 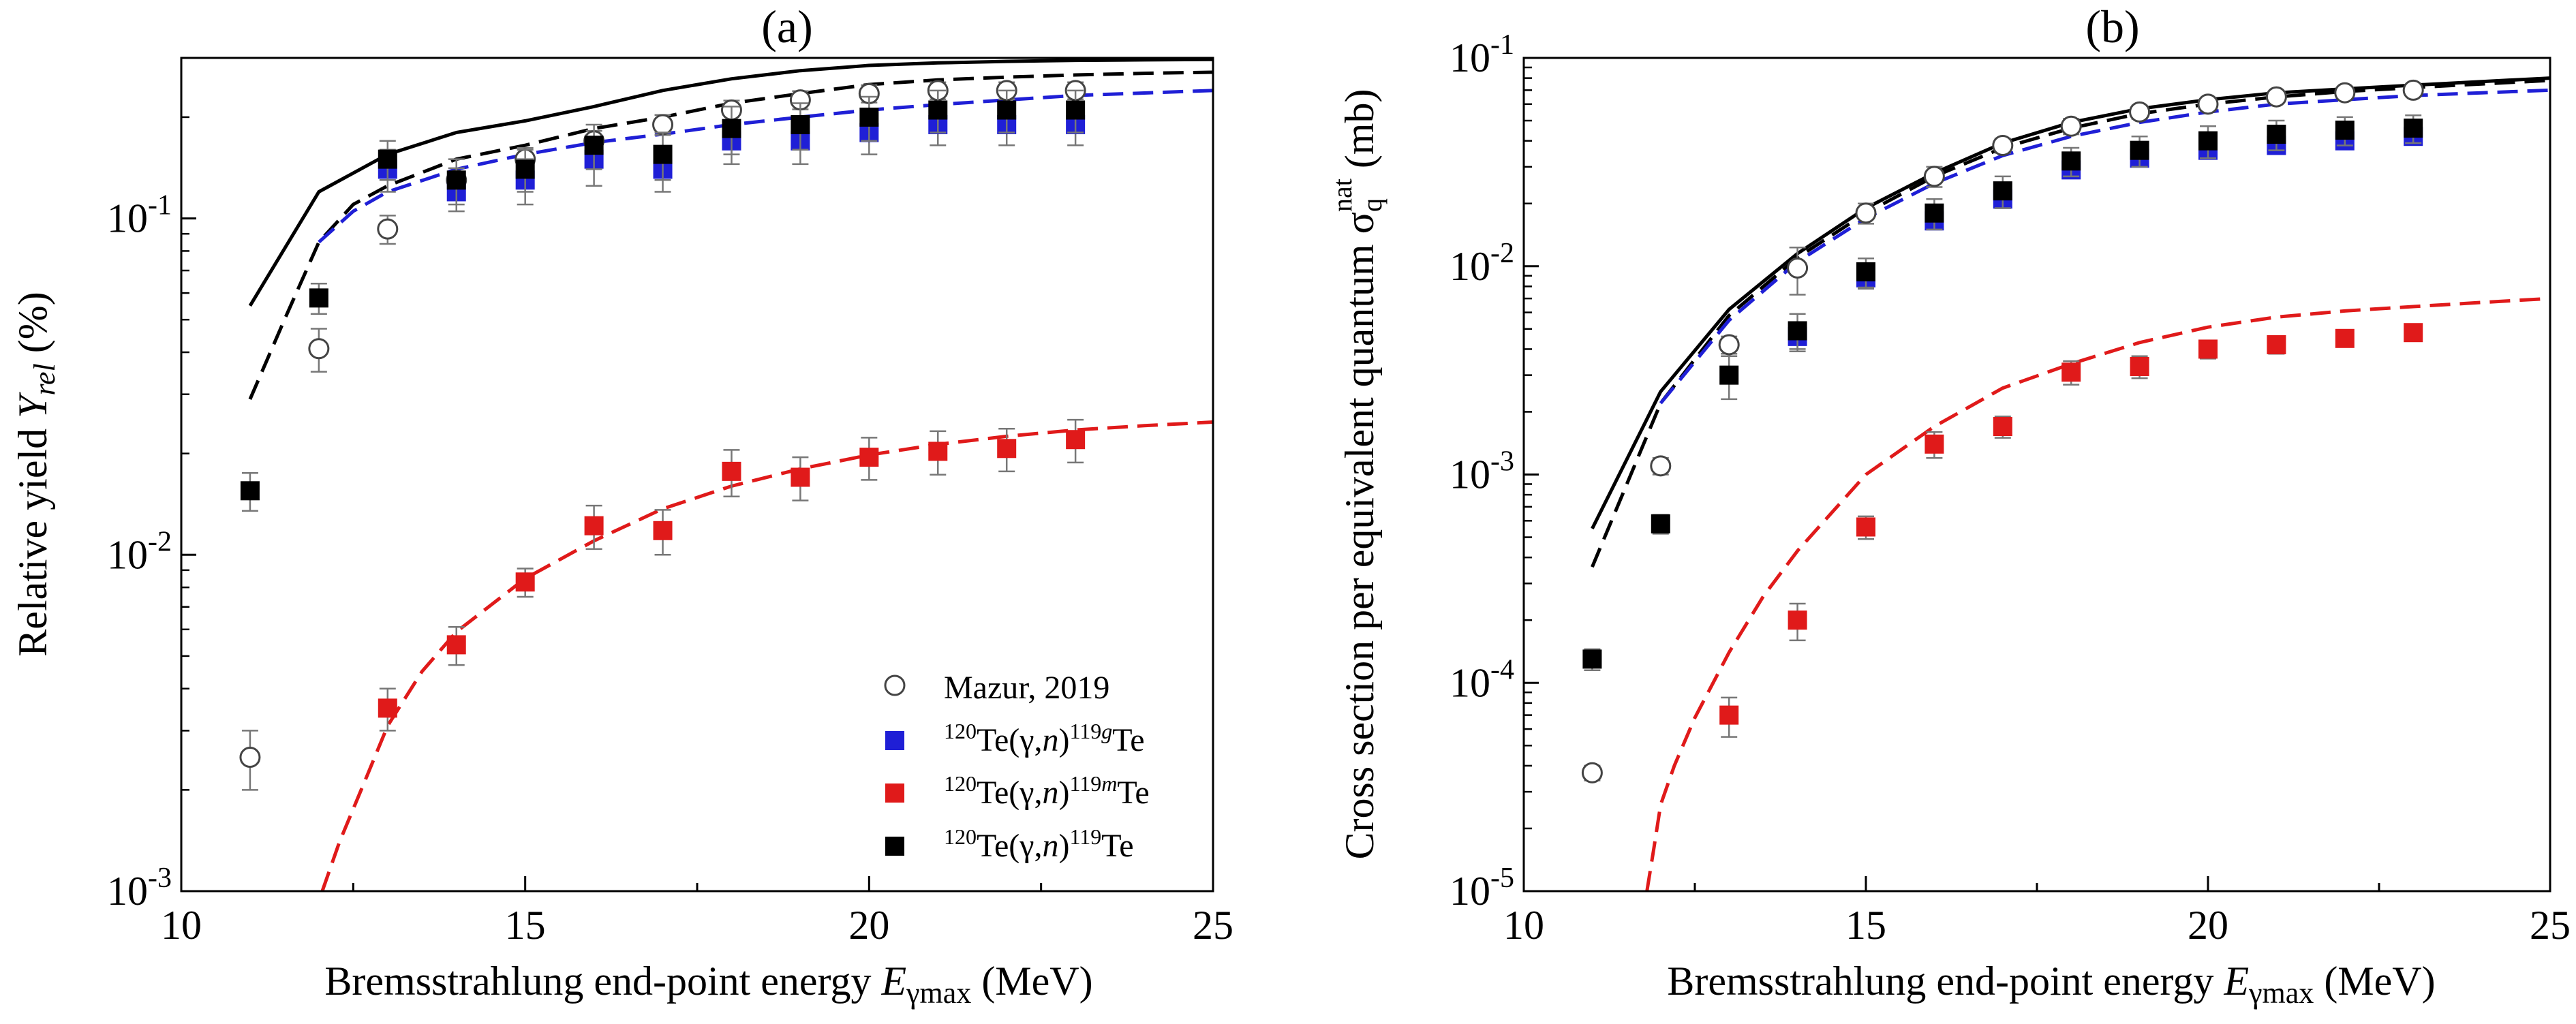 I want to click on panel-b-label: (b), so click(x=2112, y=26).